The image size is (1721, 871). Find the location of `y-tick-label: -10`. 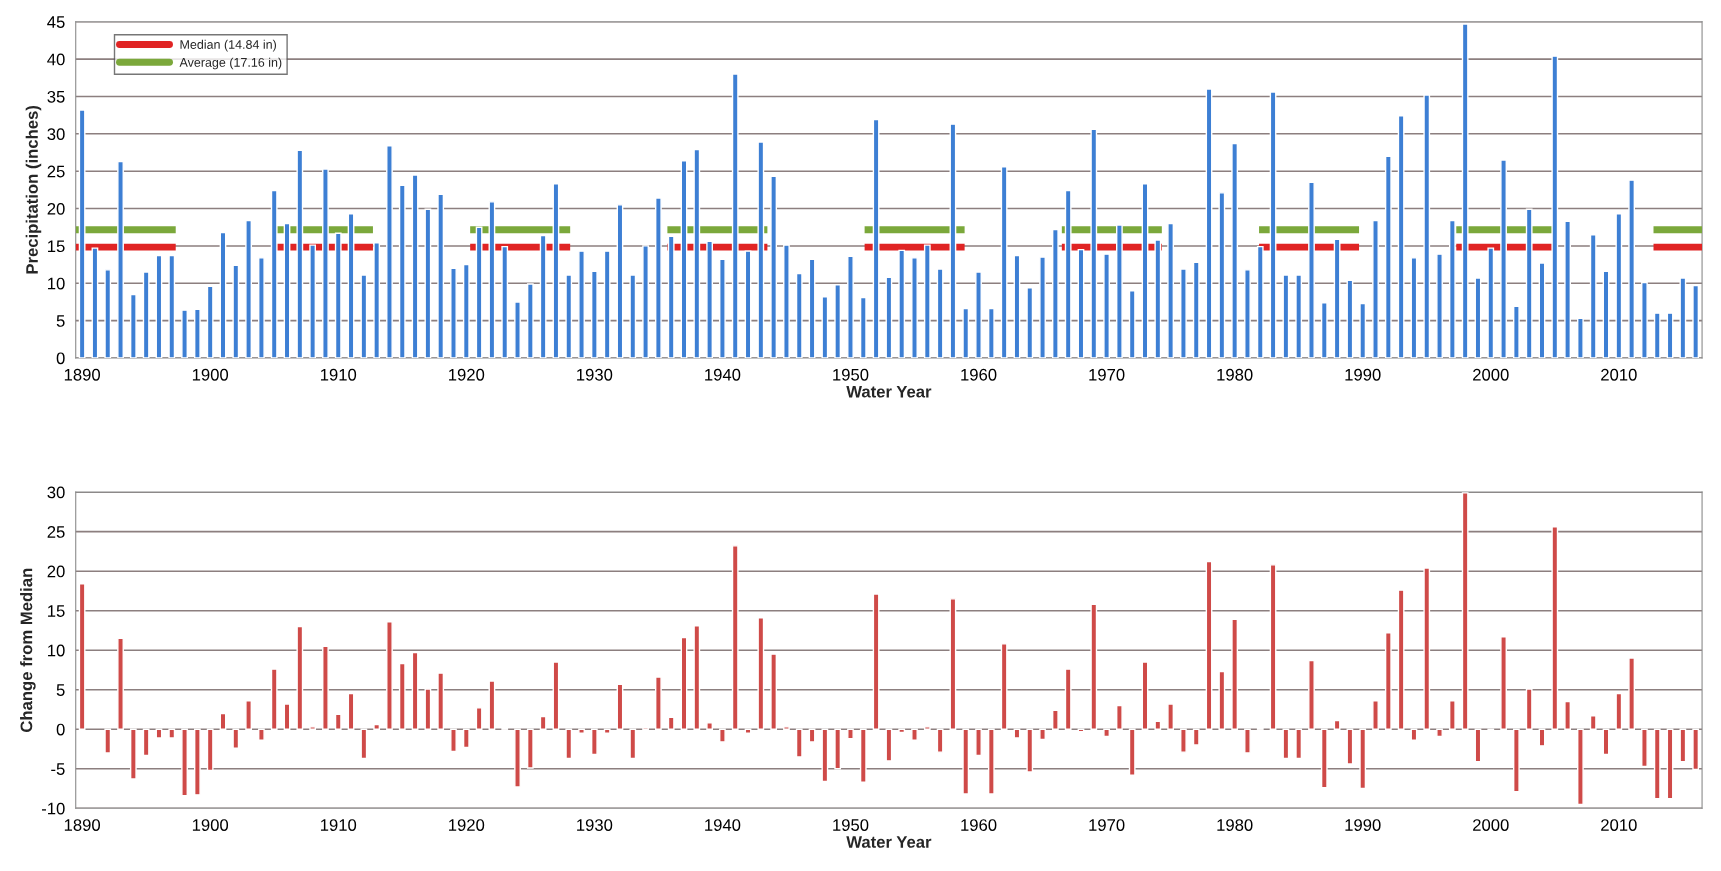

y-tick-label: -10 is located at coordinates (53, 808).